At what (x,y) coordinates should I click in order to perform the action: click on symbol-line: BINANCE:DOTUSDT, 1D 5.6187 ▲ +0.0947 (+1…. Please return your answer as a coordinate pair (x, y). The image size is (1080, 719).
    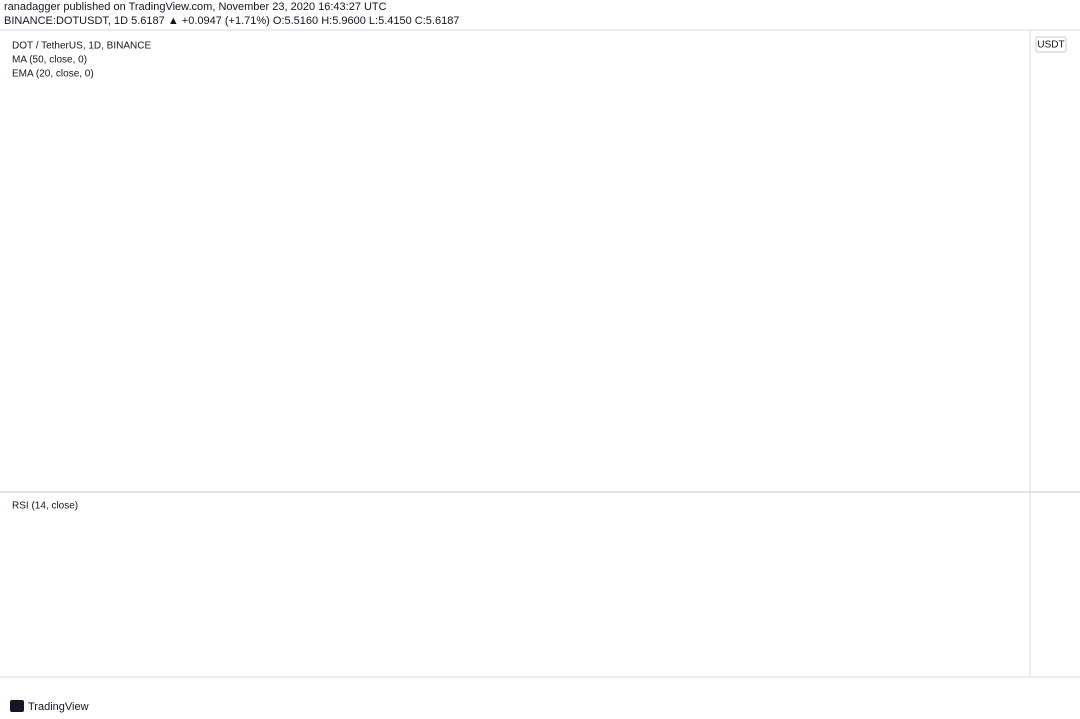
    Looking at the image, I should click on (231, 21).